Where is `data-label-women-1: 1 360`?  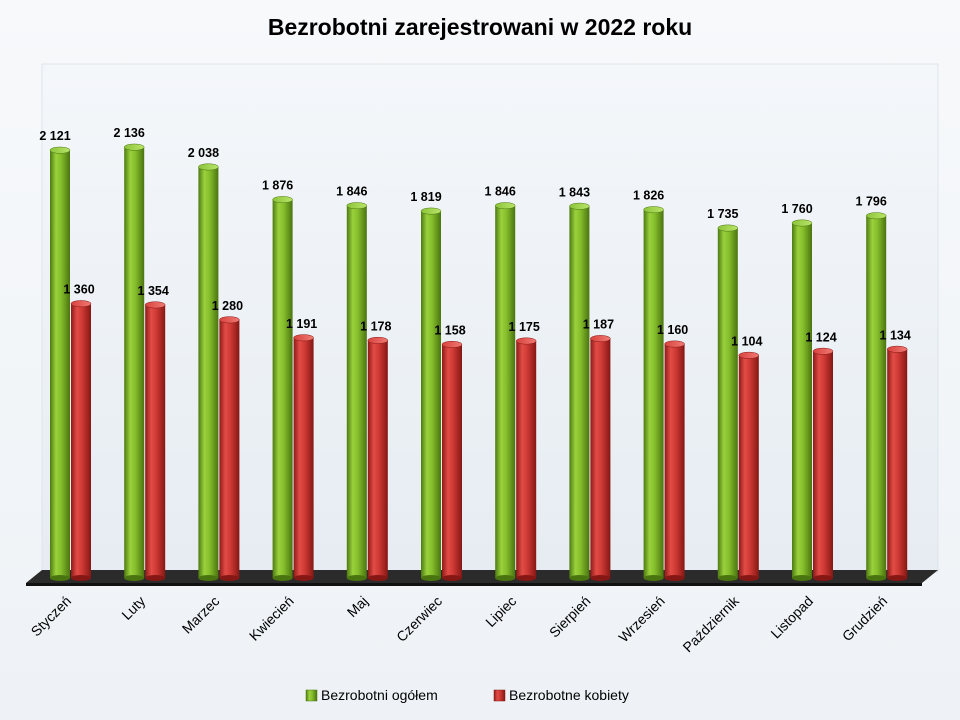
data-label-women-1: 1 360 is located at coordinates (78, 290).